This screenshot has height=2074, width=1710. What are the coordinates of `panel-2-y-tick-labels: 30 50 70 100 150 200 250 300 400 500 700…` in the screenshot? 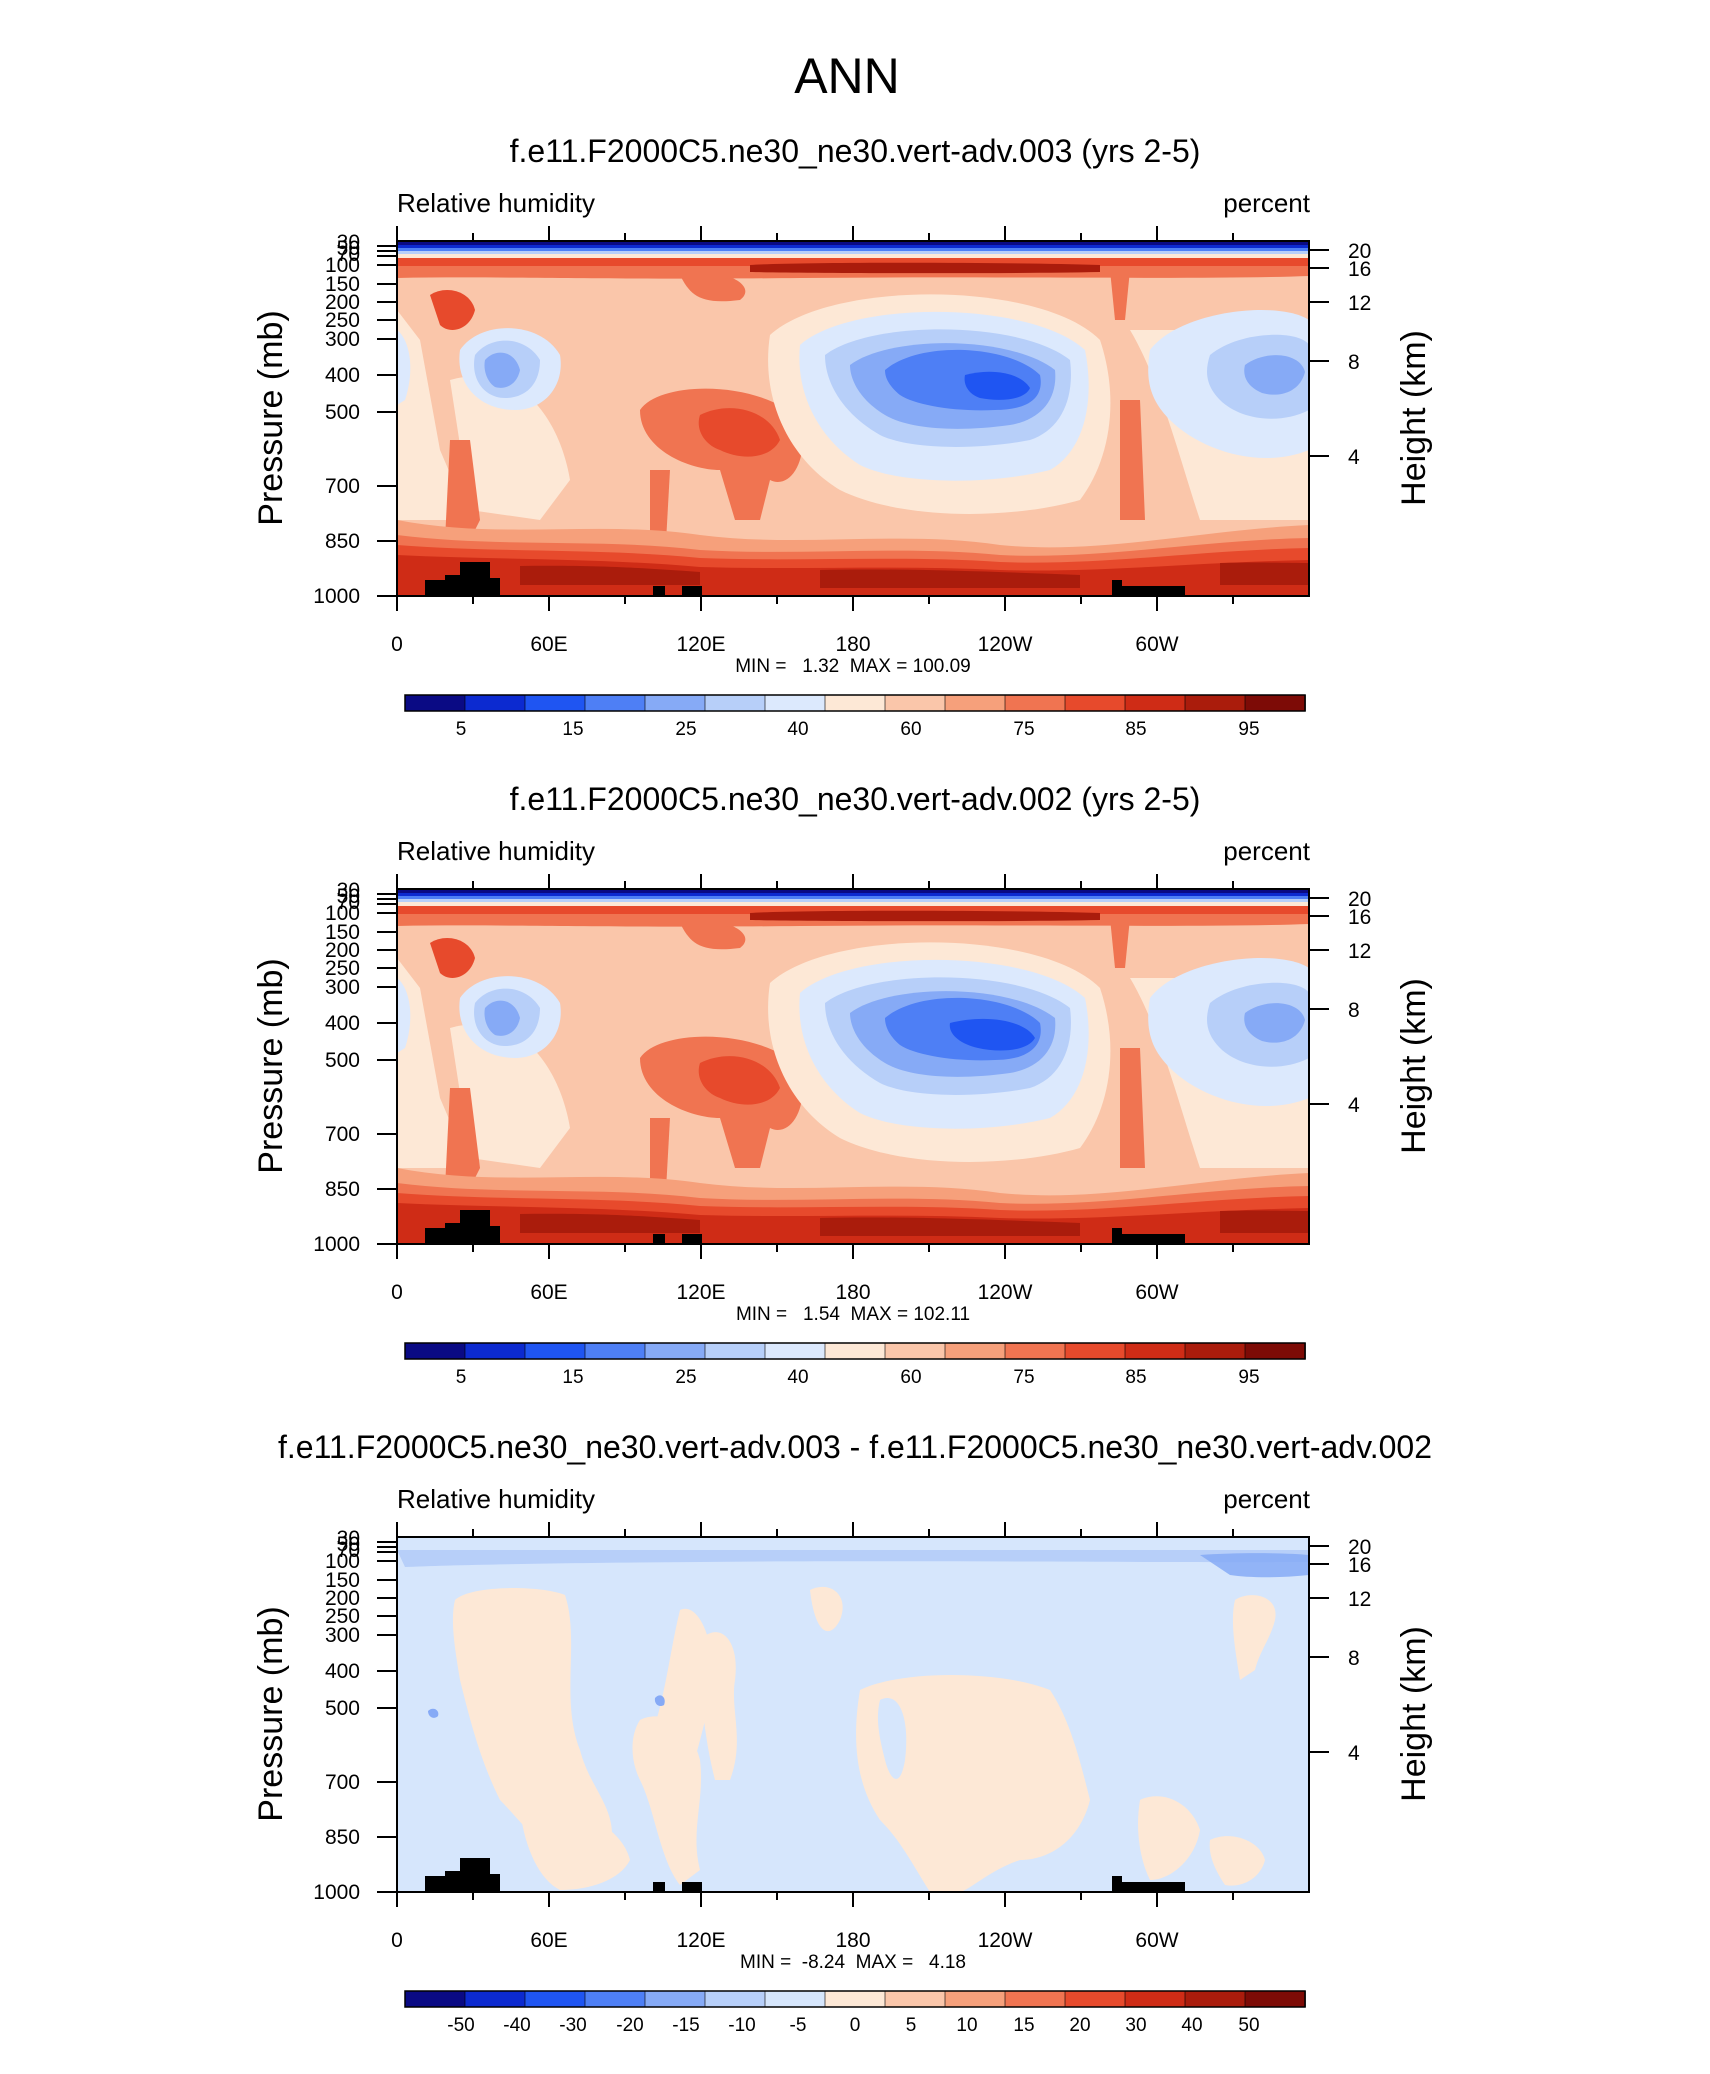 It's located at (336, 1067).